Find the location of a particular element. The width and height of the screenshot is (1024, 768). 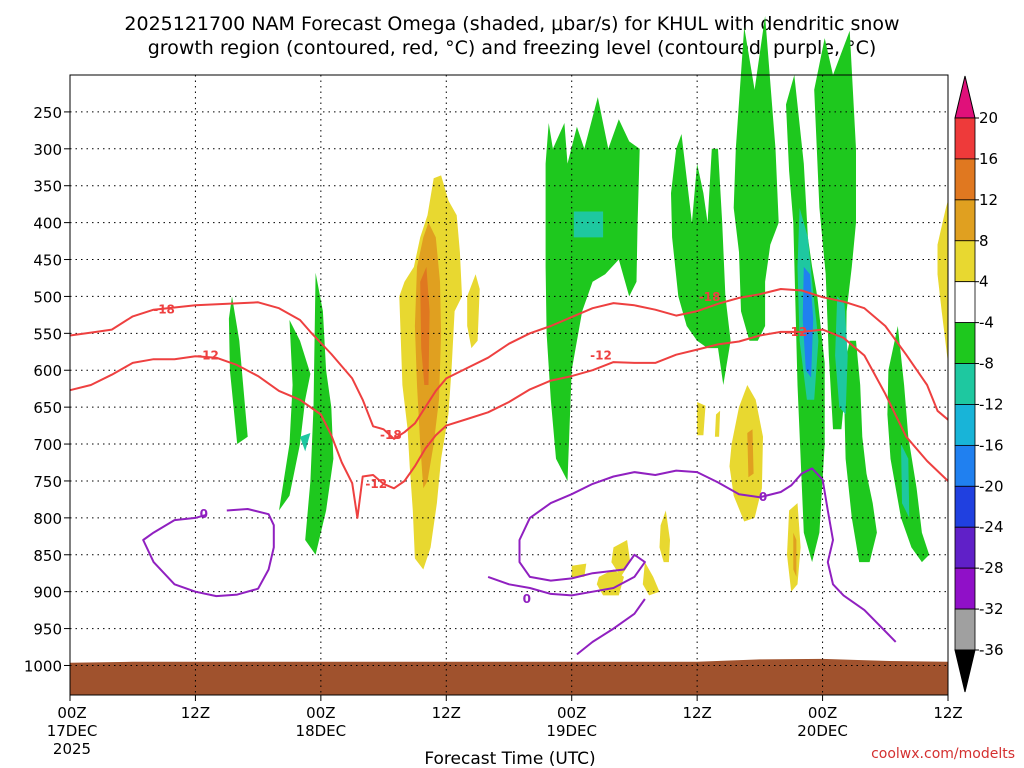

x-tick-year: 2025 is located at coordinates (72, 749).